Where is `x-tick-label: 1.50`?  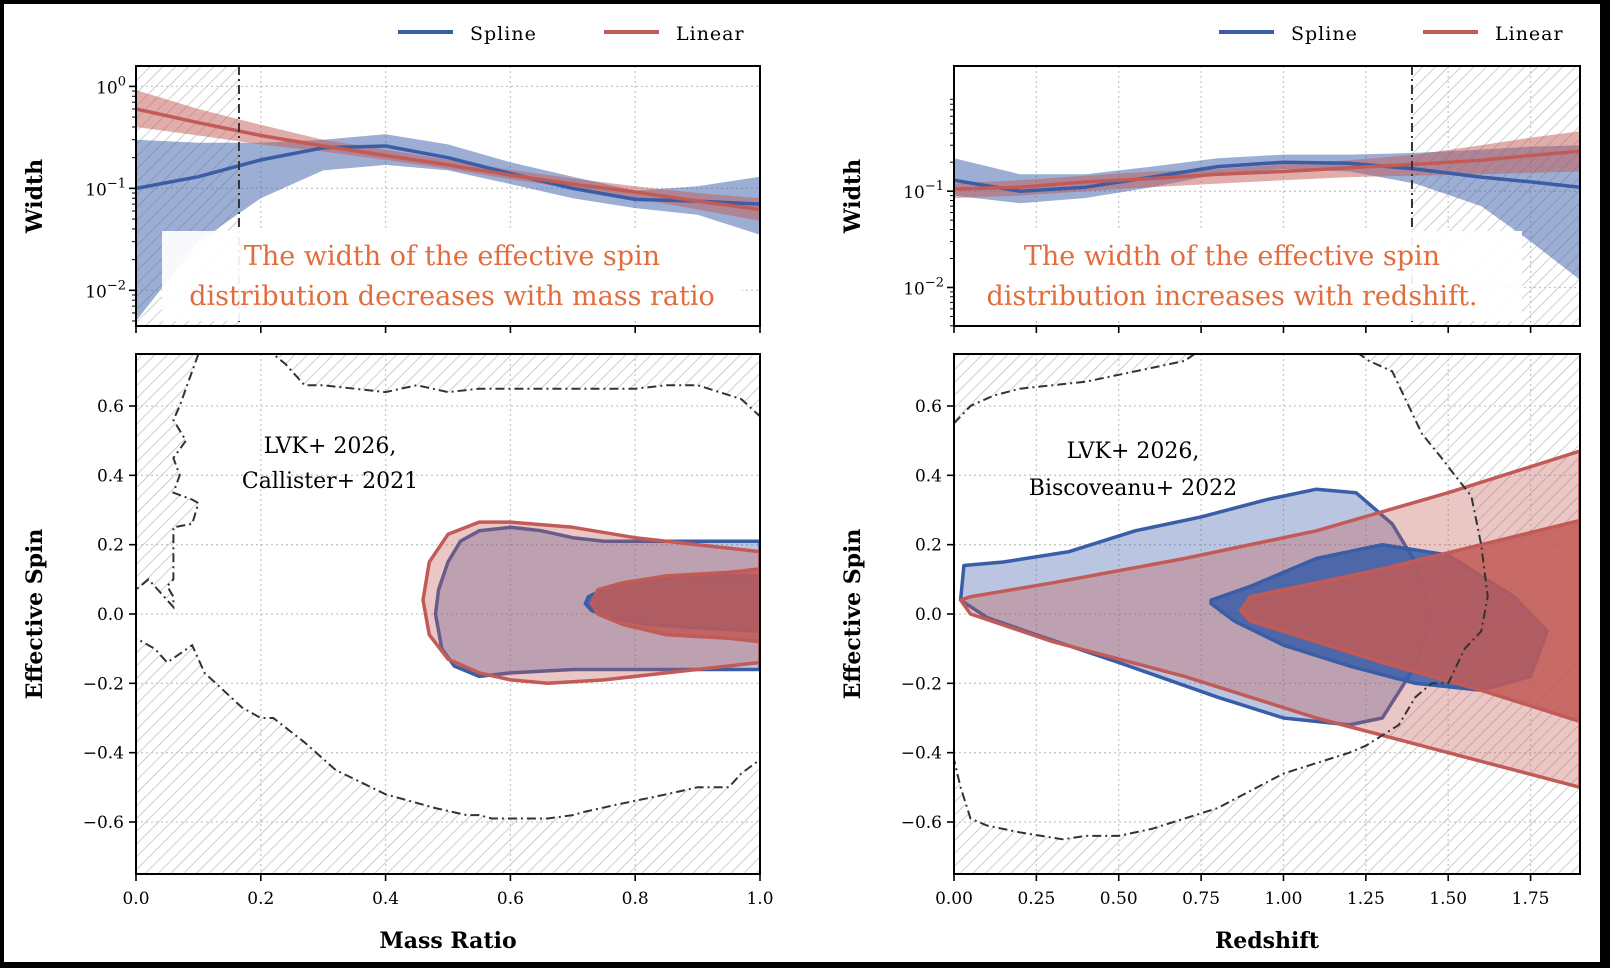 x-tick-label: 1.50 is located at coordinates (1448, 899).